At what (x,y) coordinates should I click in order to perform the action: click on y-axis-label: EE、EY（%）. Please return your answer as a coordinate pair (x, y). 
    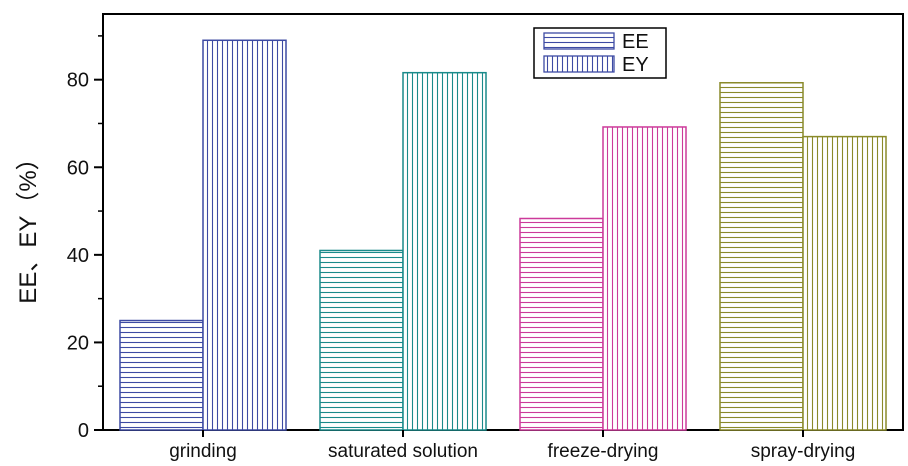
    Looking at the image, I should click on (28, 224).